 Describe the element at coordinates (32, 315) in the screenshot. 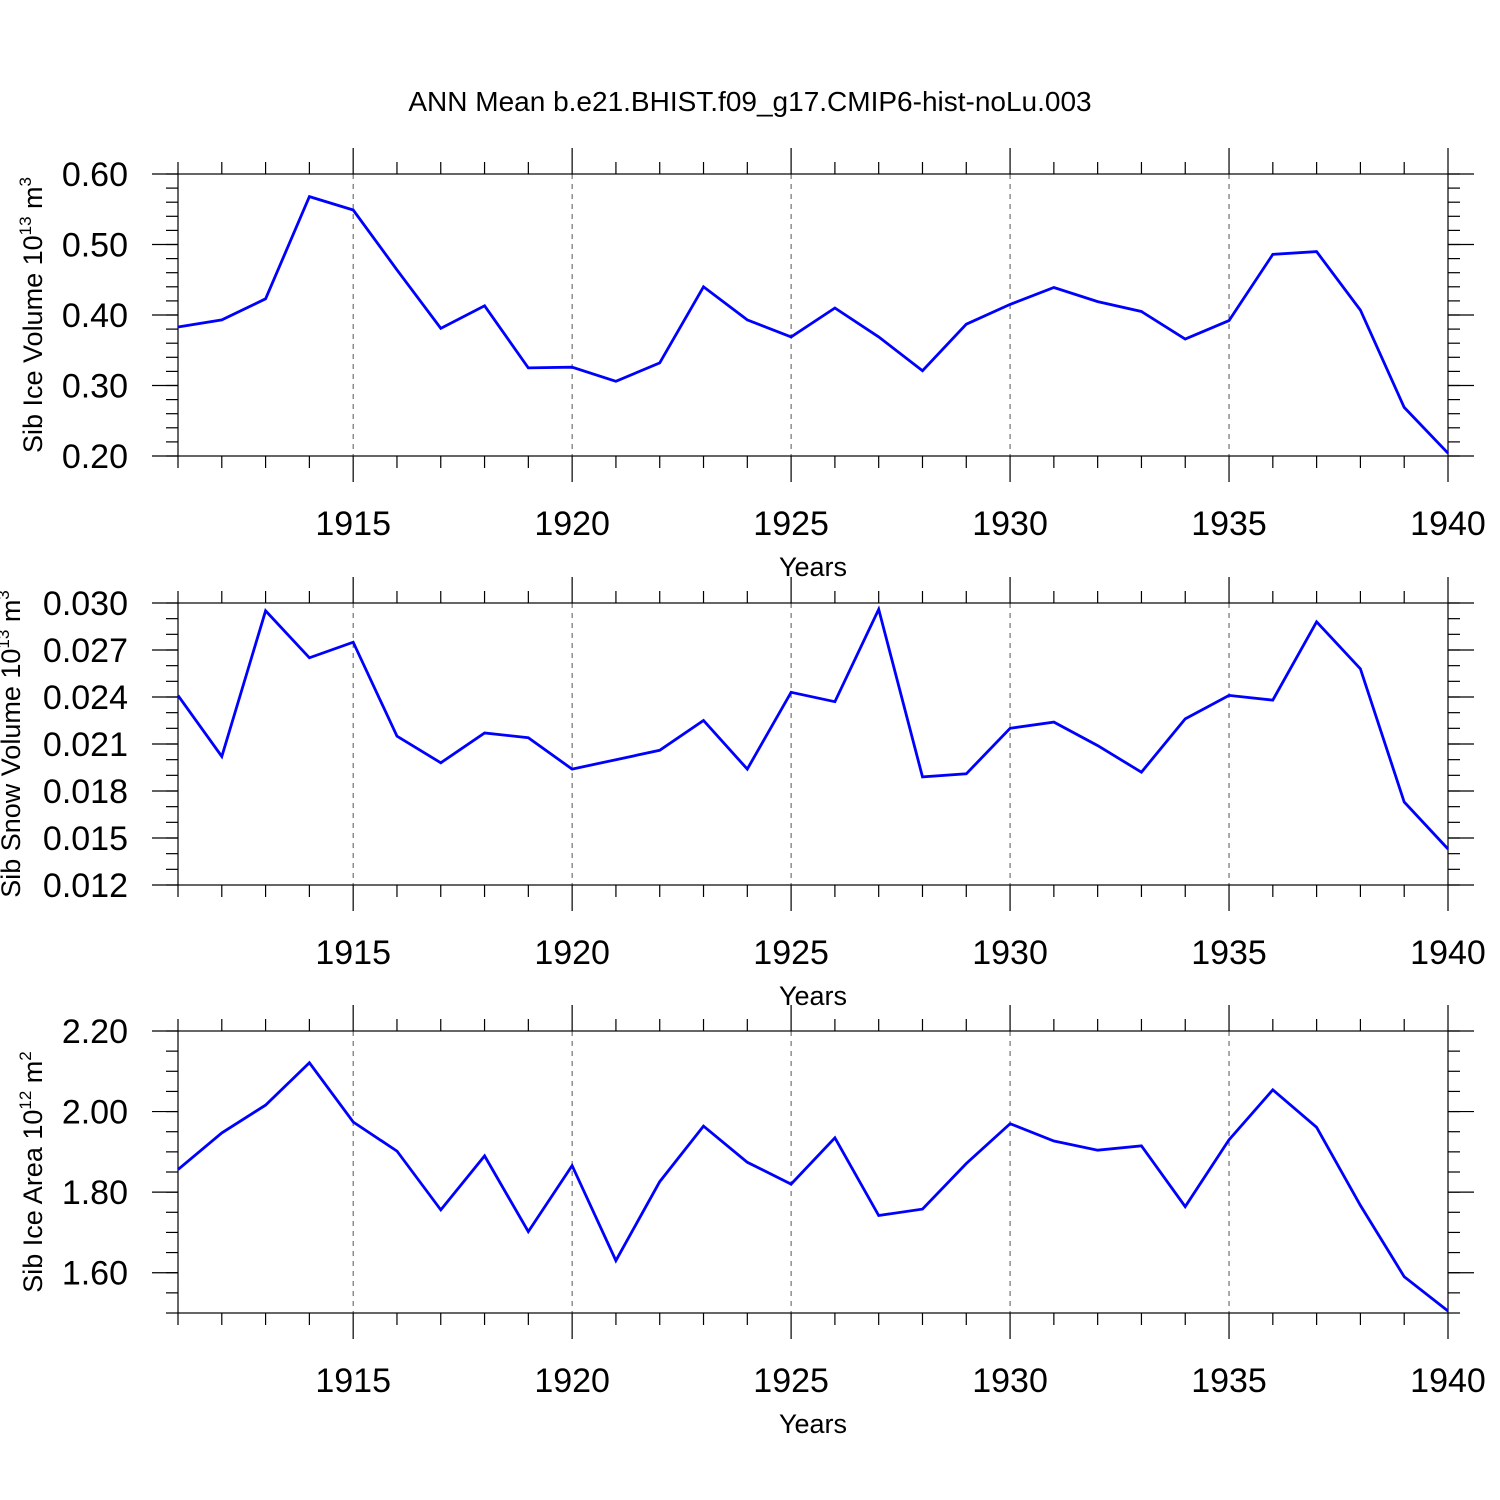

I see `y-axis-title: Sib Ice Volume 1013 m3` at that location.